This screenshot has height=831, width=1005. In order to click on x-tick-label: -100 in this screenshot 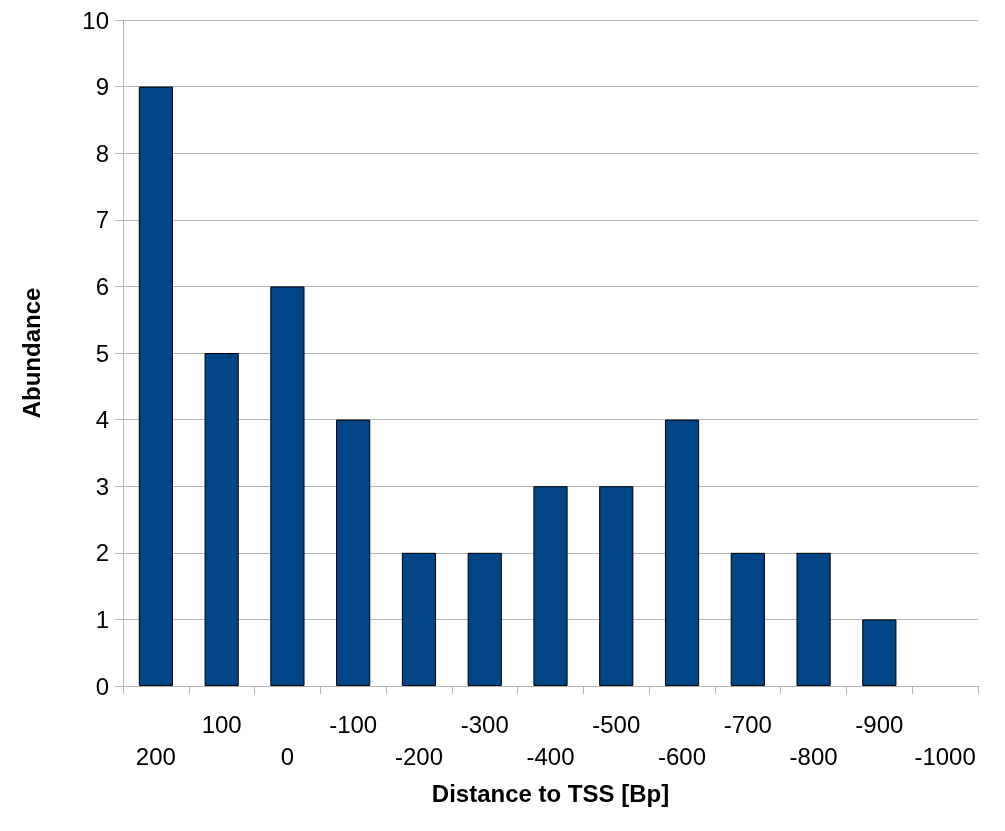, I will do `click(353, 724)`.